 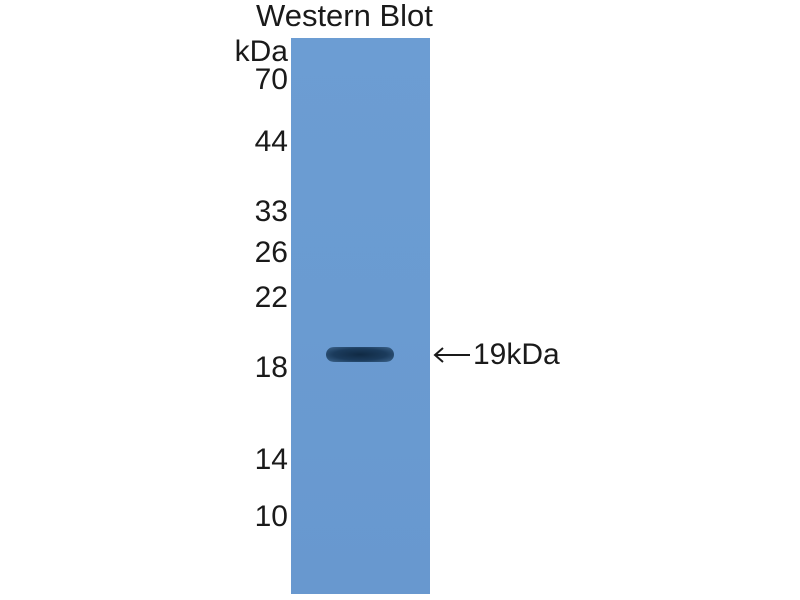 What do you see at coordinates (271, 297) in the screenshot?
I see `marker-22: 22` at bounding box center [271, 297].